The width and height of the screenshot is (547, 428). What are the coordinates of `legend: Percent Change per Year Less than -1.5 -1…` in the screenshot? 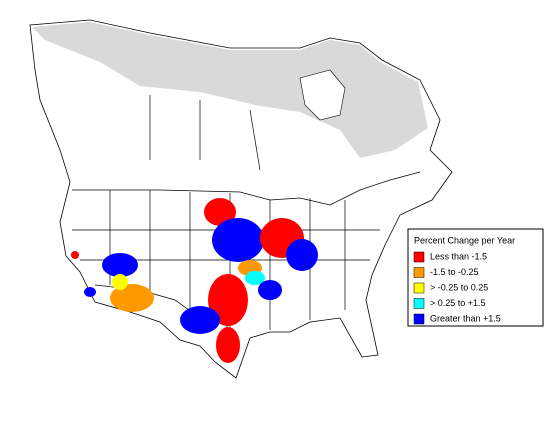 It's located at (475, 277).